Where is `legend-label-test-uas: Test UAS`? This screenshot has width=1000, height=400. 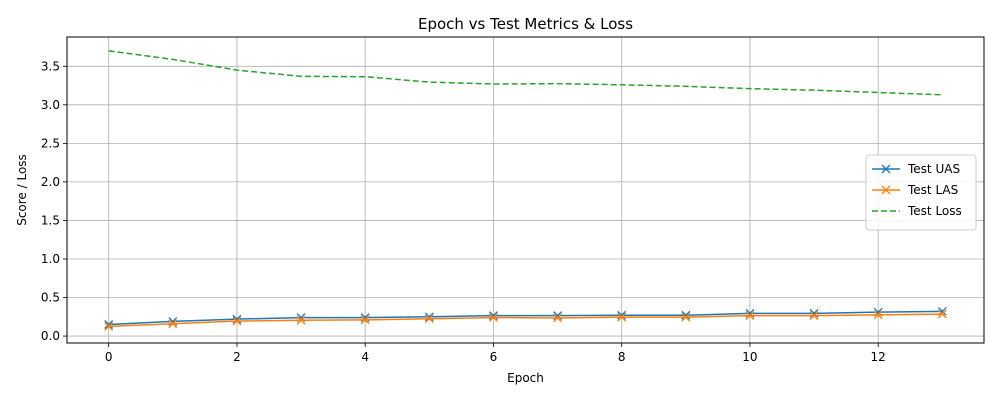
legend-label-test-uas: Test UAS is located at coordinates (933, 169).